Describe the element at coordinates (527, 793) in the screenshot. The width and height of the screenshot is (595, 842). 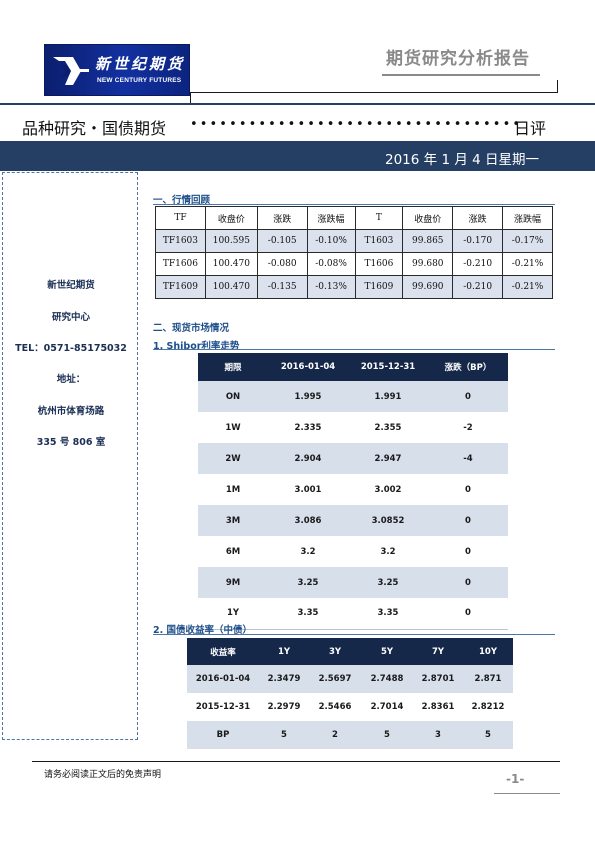
I see `page-number-rule` at that location.